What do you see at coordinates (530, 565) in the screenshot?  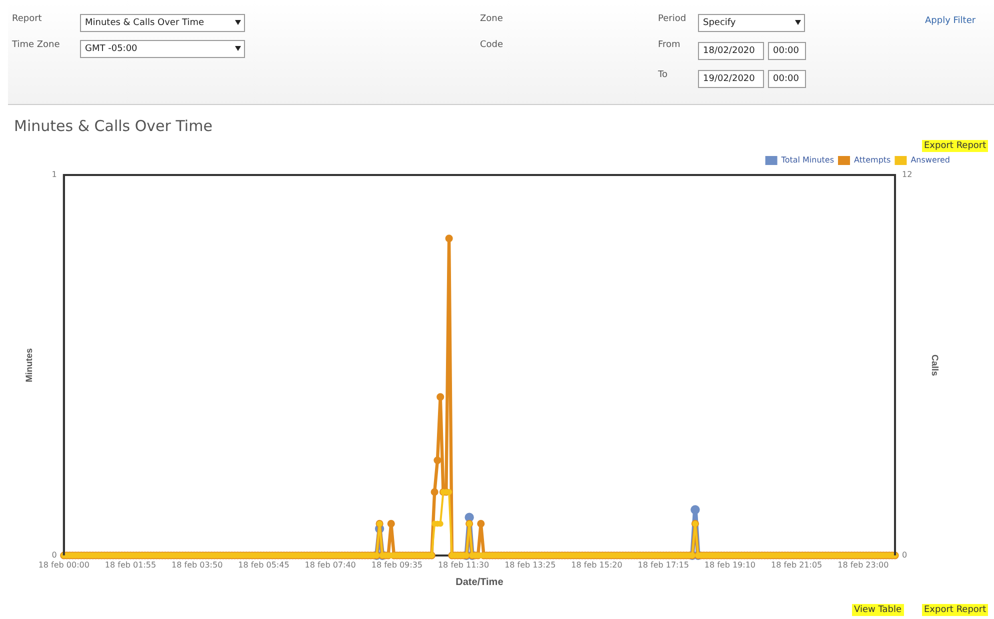 I see `x-tick-label: 18 feb 13:25` at bounding box center [530, 565].